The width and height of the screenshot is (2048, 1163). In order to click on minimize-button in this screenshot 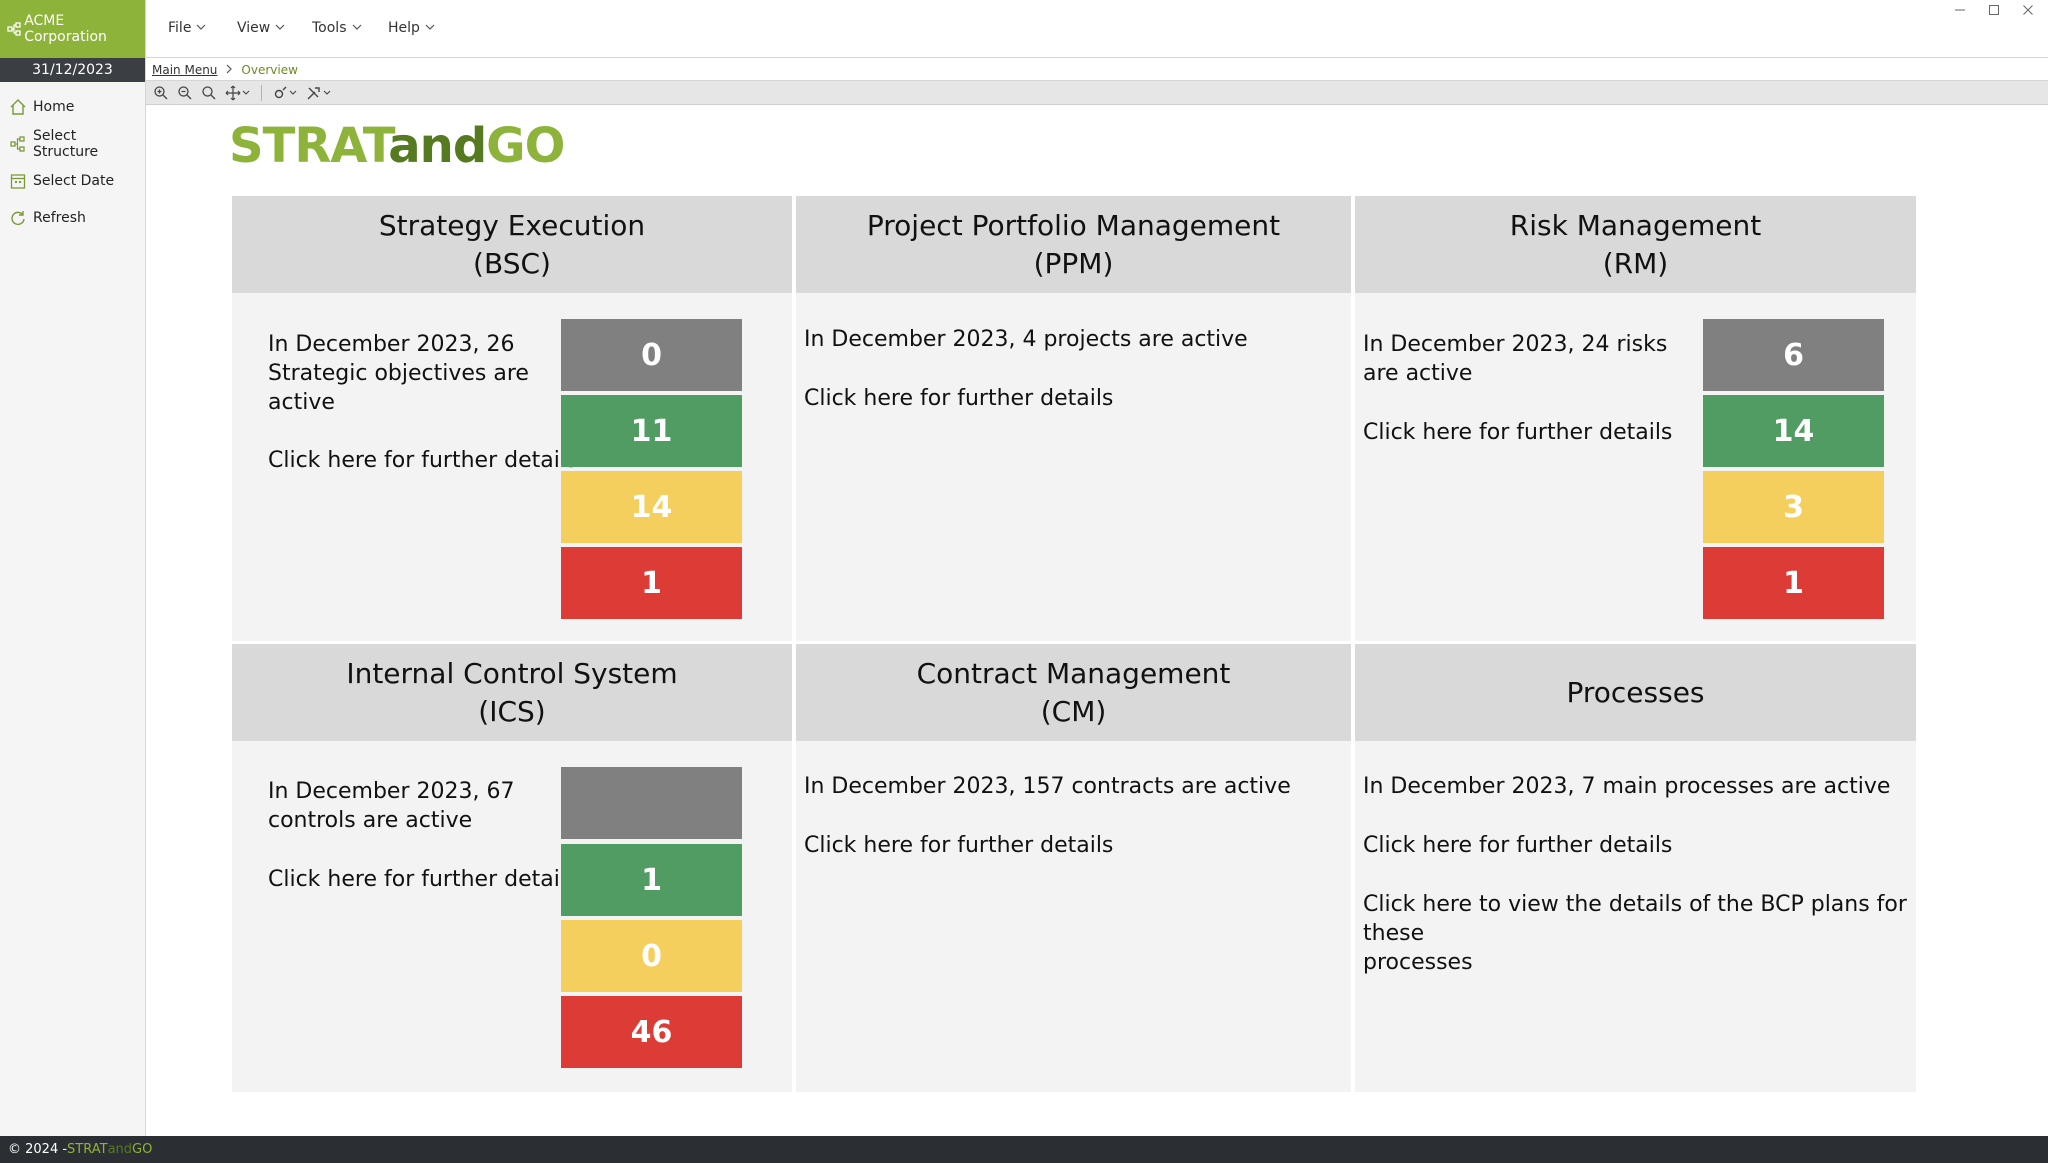, I will do `click(1960, 12)`.